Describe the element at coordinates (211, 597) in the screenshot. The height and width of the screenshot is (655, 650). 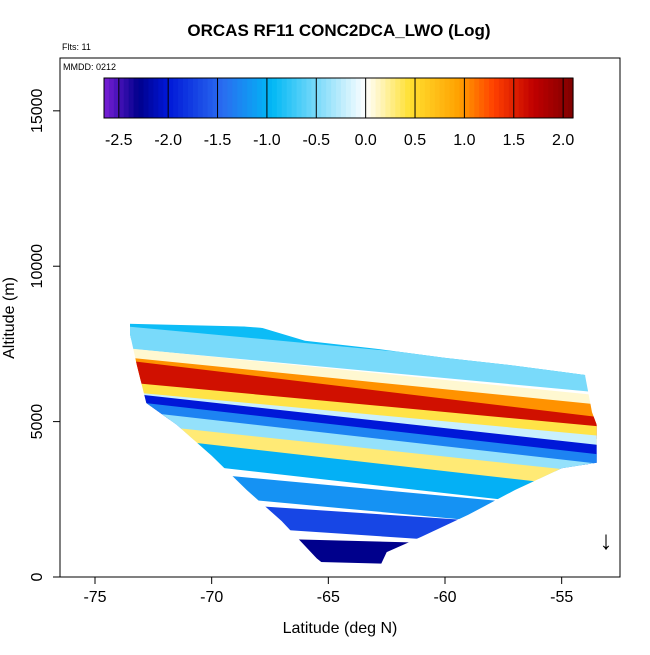
I see `x-tick-label: -70` at that location.